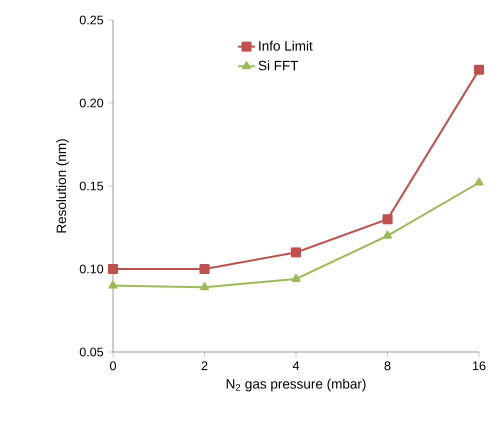 This screenshot has width=494, height=427. Describe the element at coordinates (205, 365) in the screenshot. I see `x-tick-label: 2` at that location.